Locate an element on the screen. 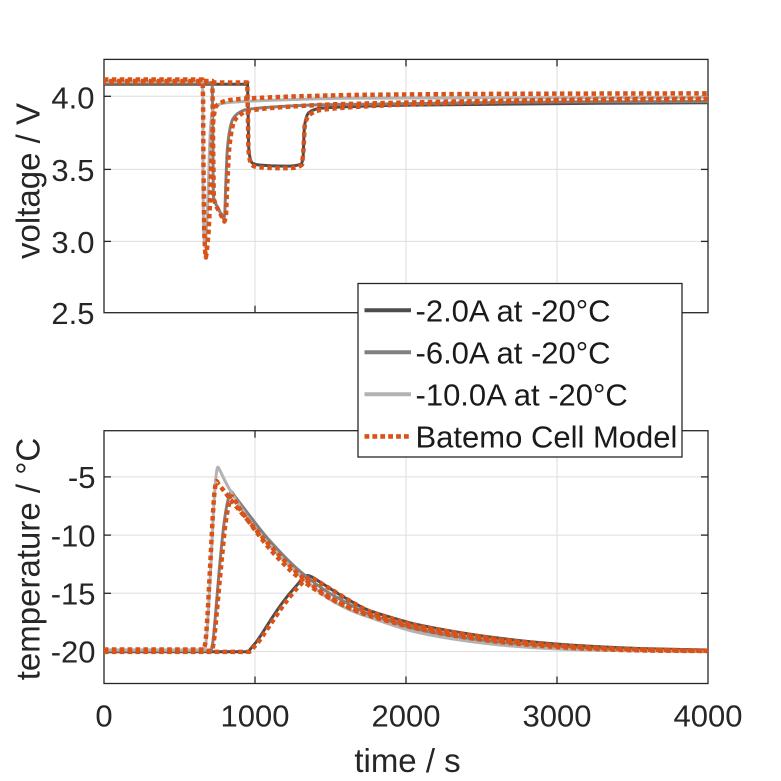 This screenshot has width=781, height=781. svg-text: 2.5 is located at coordinates (72, 313).